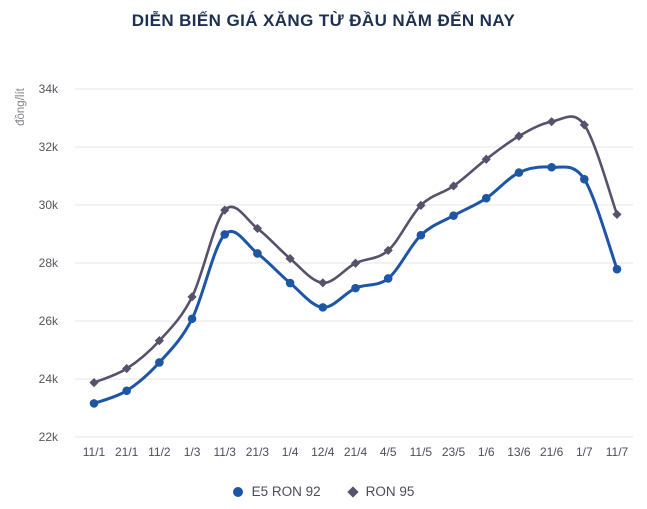 Image resolution: width=647 pixels, height=509 pixels. What do you see at coordinates (323, 452) in the screenshot?
I see `x-tick-label: 12/4` at bounding box center [323, 452].